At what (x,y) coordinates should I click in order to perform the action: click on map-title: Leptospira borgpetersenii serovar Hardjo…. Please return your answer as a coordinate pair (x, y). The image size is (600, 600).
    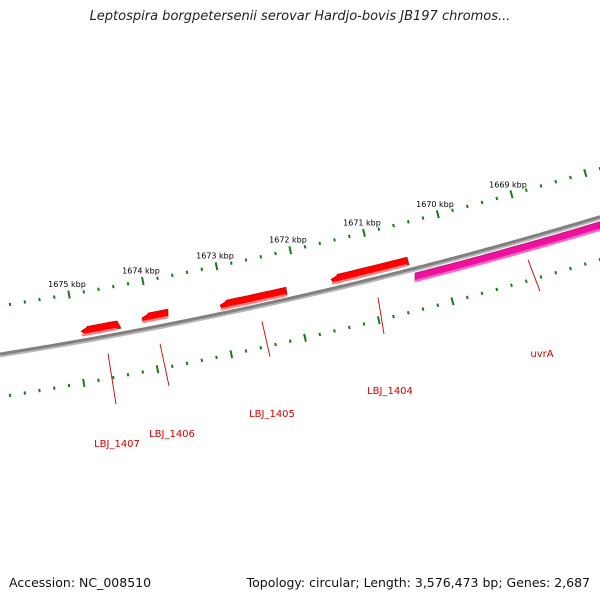
    Looking at the image, I should click on (300, 16).